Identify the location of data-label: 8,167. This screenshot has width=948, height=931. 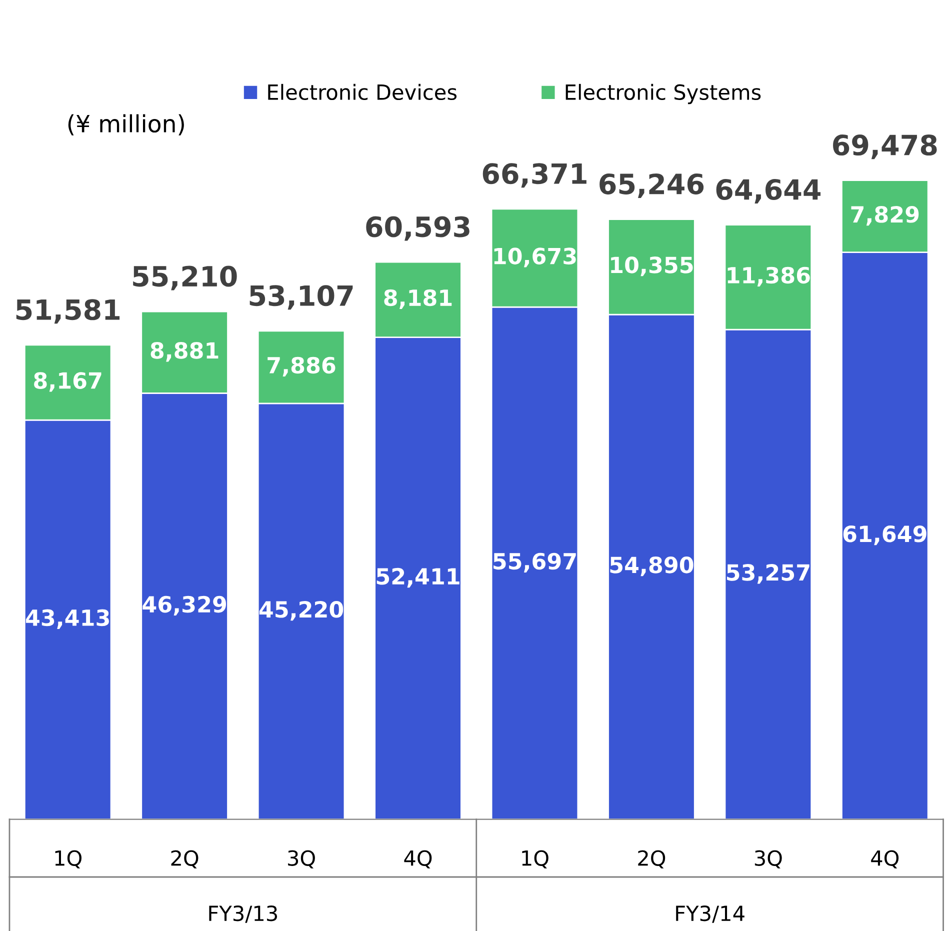
(68, 382).